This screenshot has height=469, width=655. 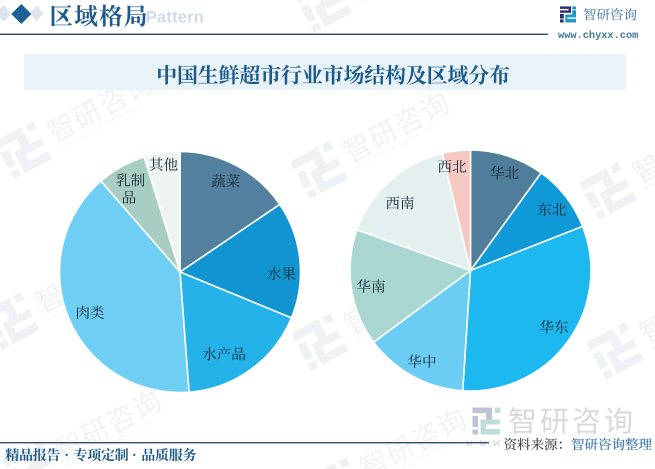 What do you see at coordinates (598, 36) in the screenshot?
I see `svg-text: www.chyxx.com` at bounding box center [598, 36].